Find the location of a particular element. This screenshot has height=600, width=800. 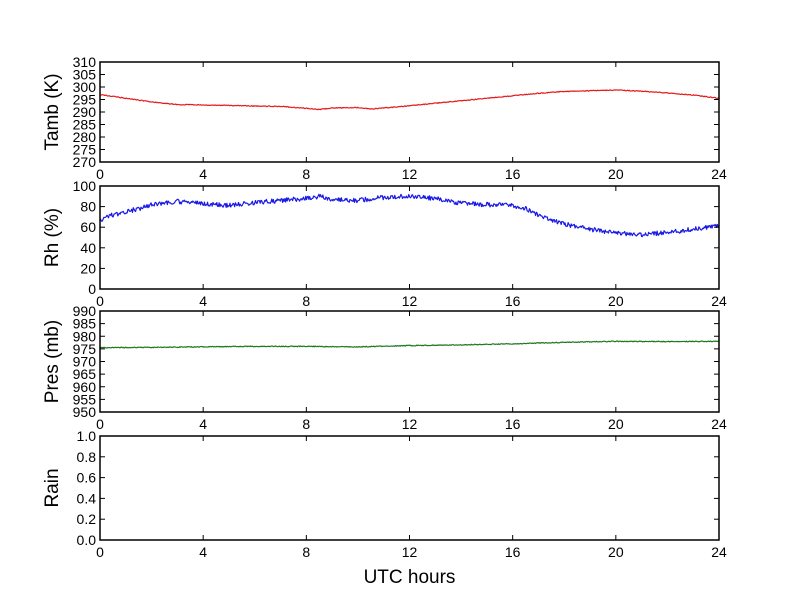

rain-ytick-label-4: 0.8 is located at coordinates (87, 457).